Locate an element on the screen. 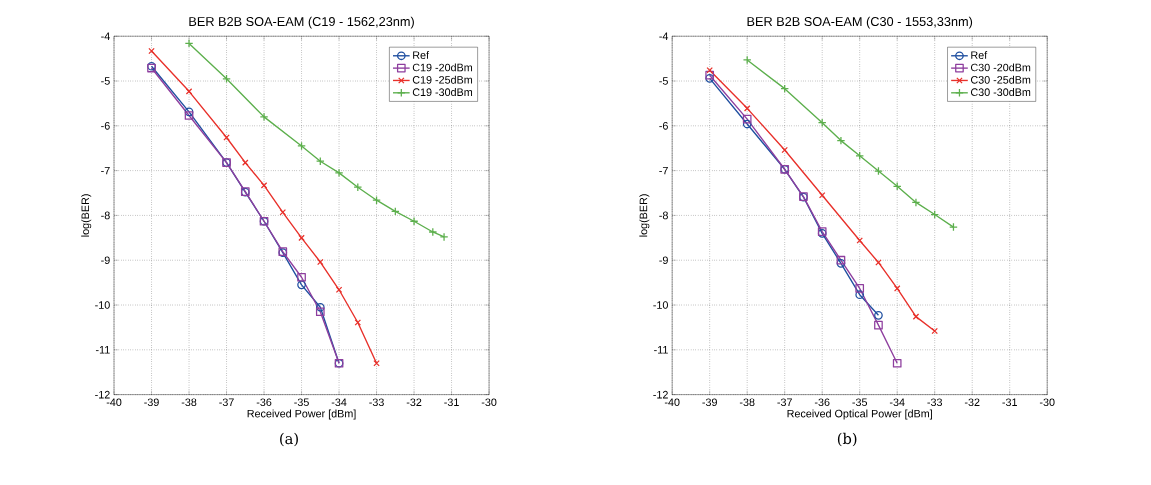  x-axis-title: Received Power [dBm] is located at coordinates (301, 414).